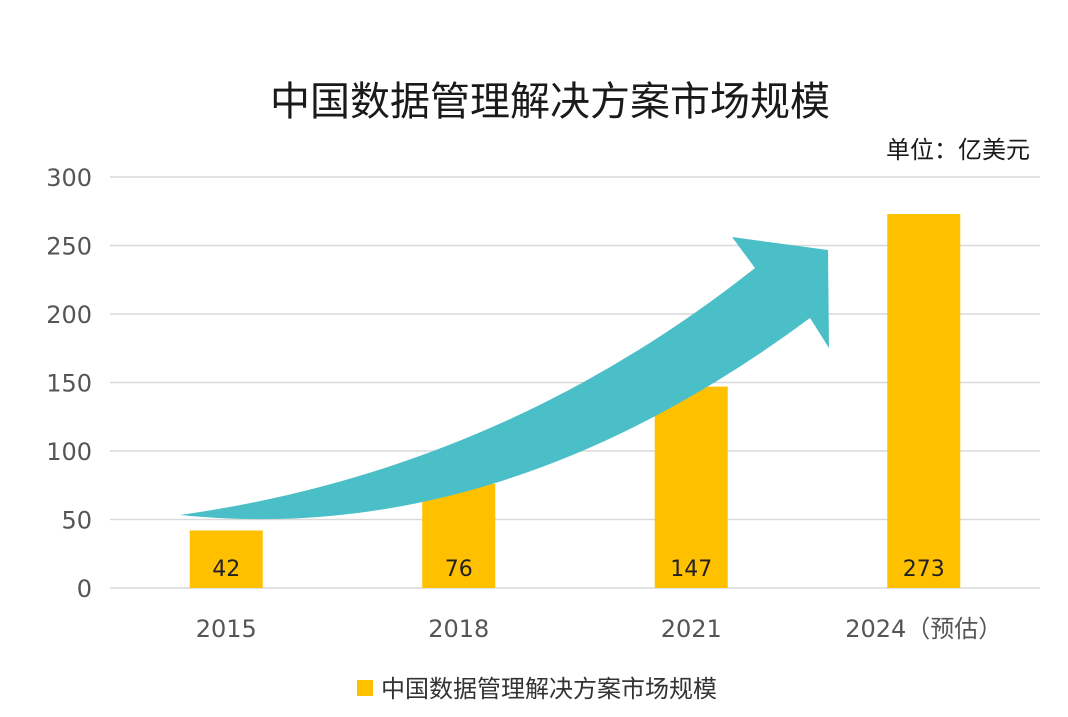 This screenshot has height=717, width=1068. Describe the element at coordinates (599, 629) in the screenshot. I see `x-axis-ticks: 2015 2018 2021 2024（预估）` at that location.